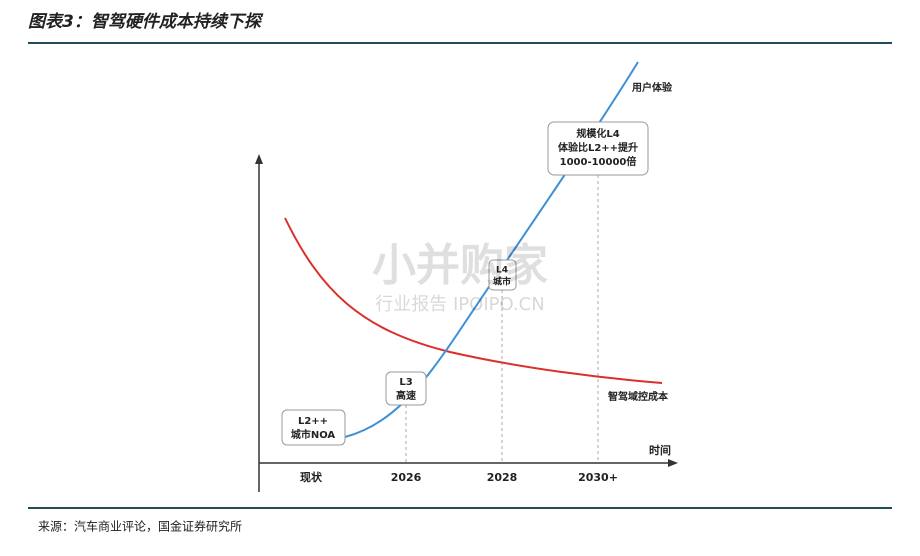 This screenshot has width=920, height=556. Describe the element at coordinates (502, 282) in the screenshot. I see `callout-text: 城市` at that location.